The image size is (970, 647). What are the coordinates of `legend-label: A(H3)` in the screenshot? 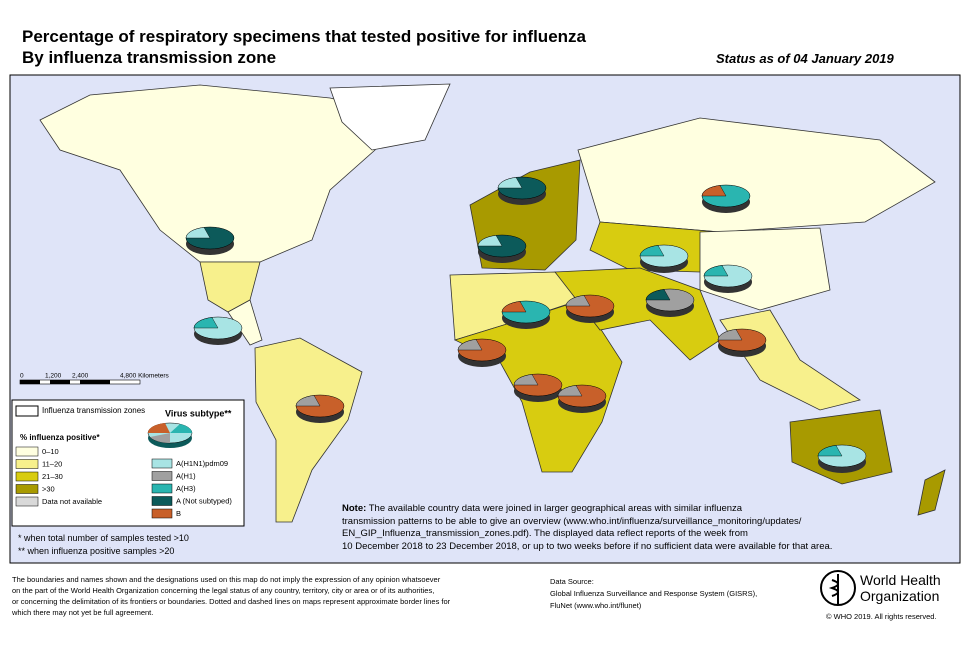 It's located at (186, 488).